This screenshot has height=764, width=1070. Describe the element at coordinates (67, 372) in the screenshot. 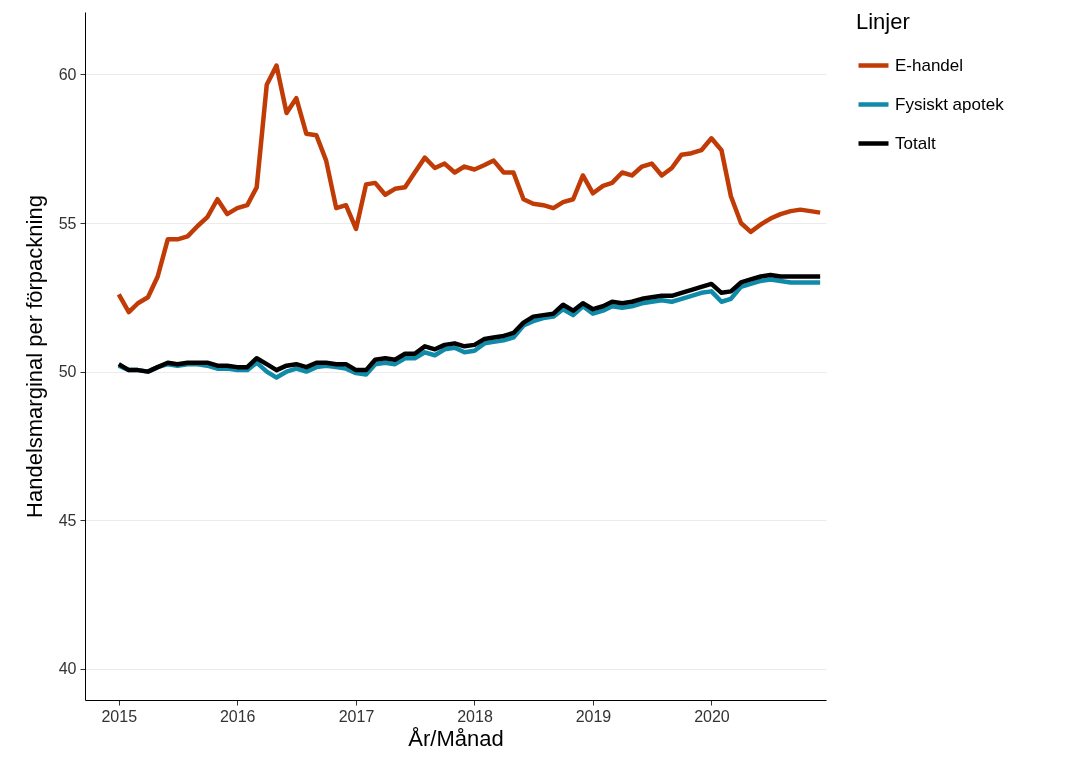

I see `y-tick-label: 50` at that location.